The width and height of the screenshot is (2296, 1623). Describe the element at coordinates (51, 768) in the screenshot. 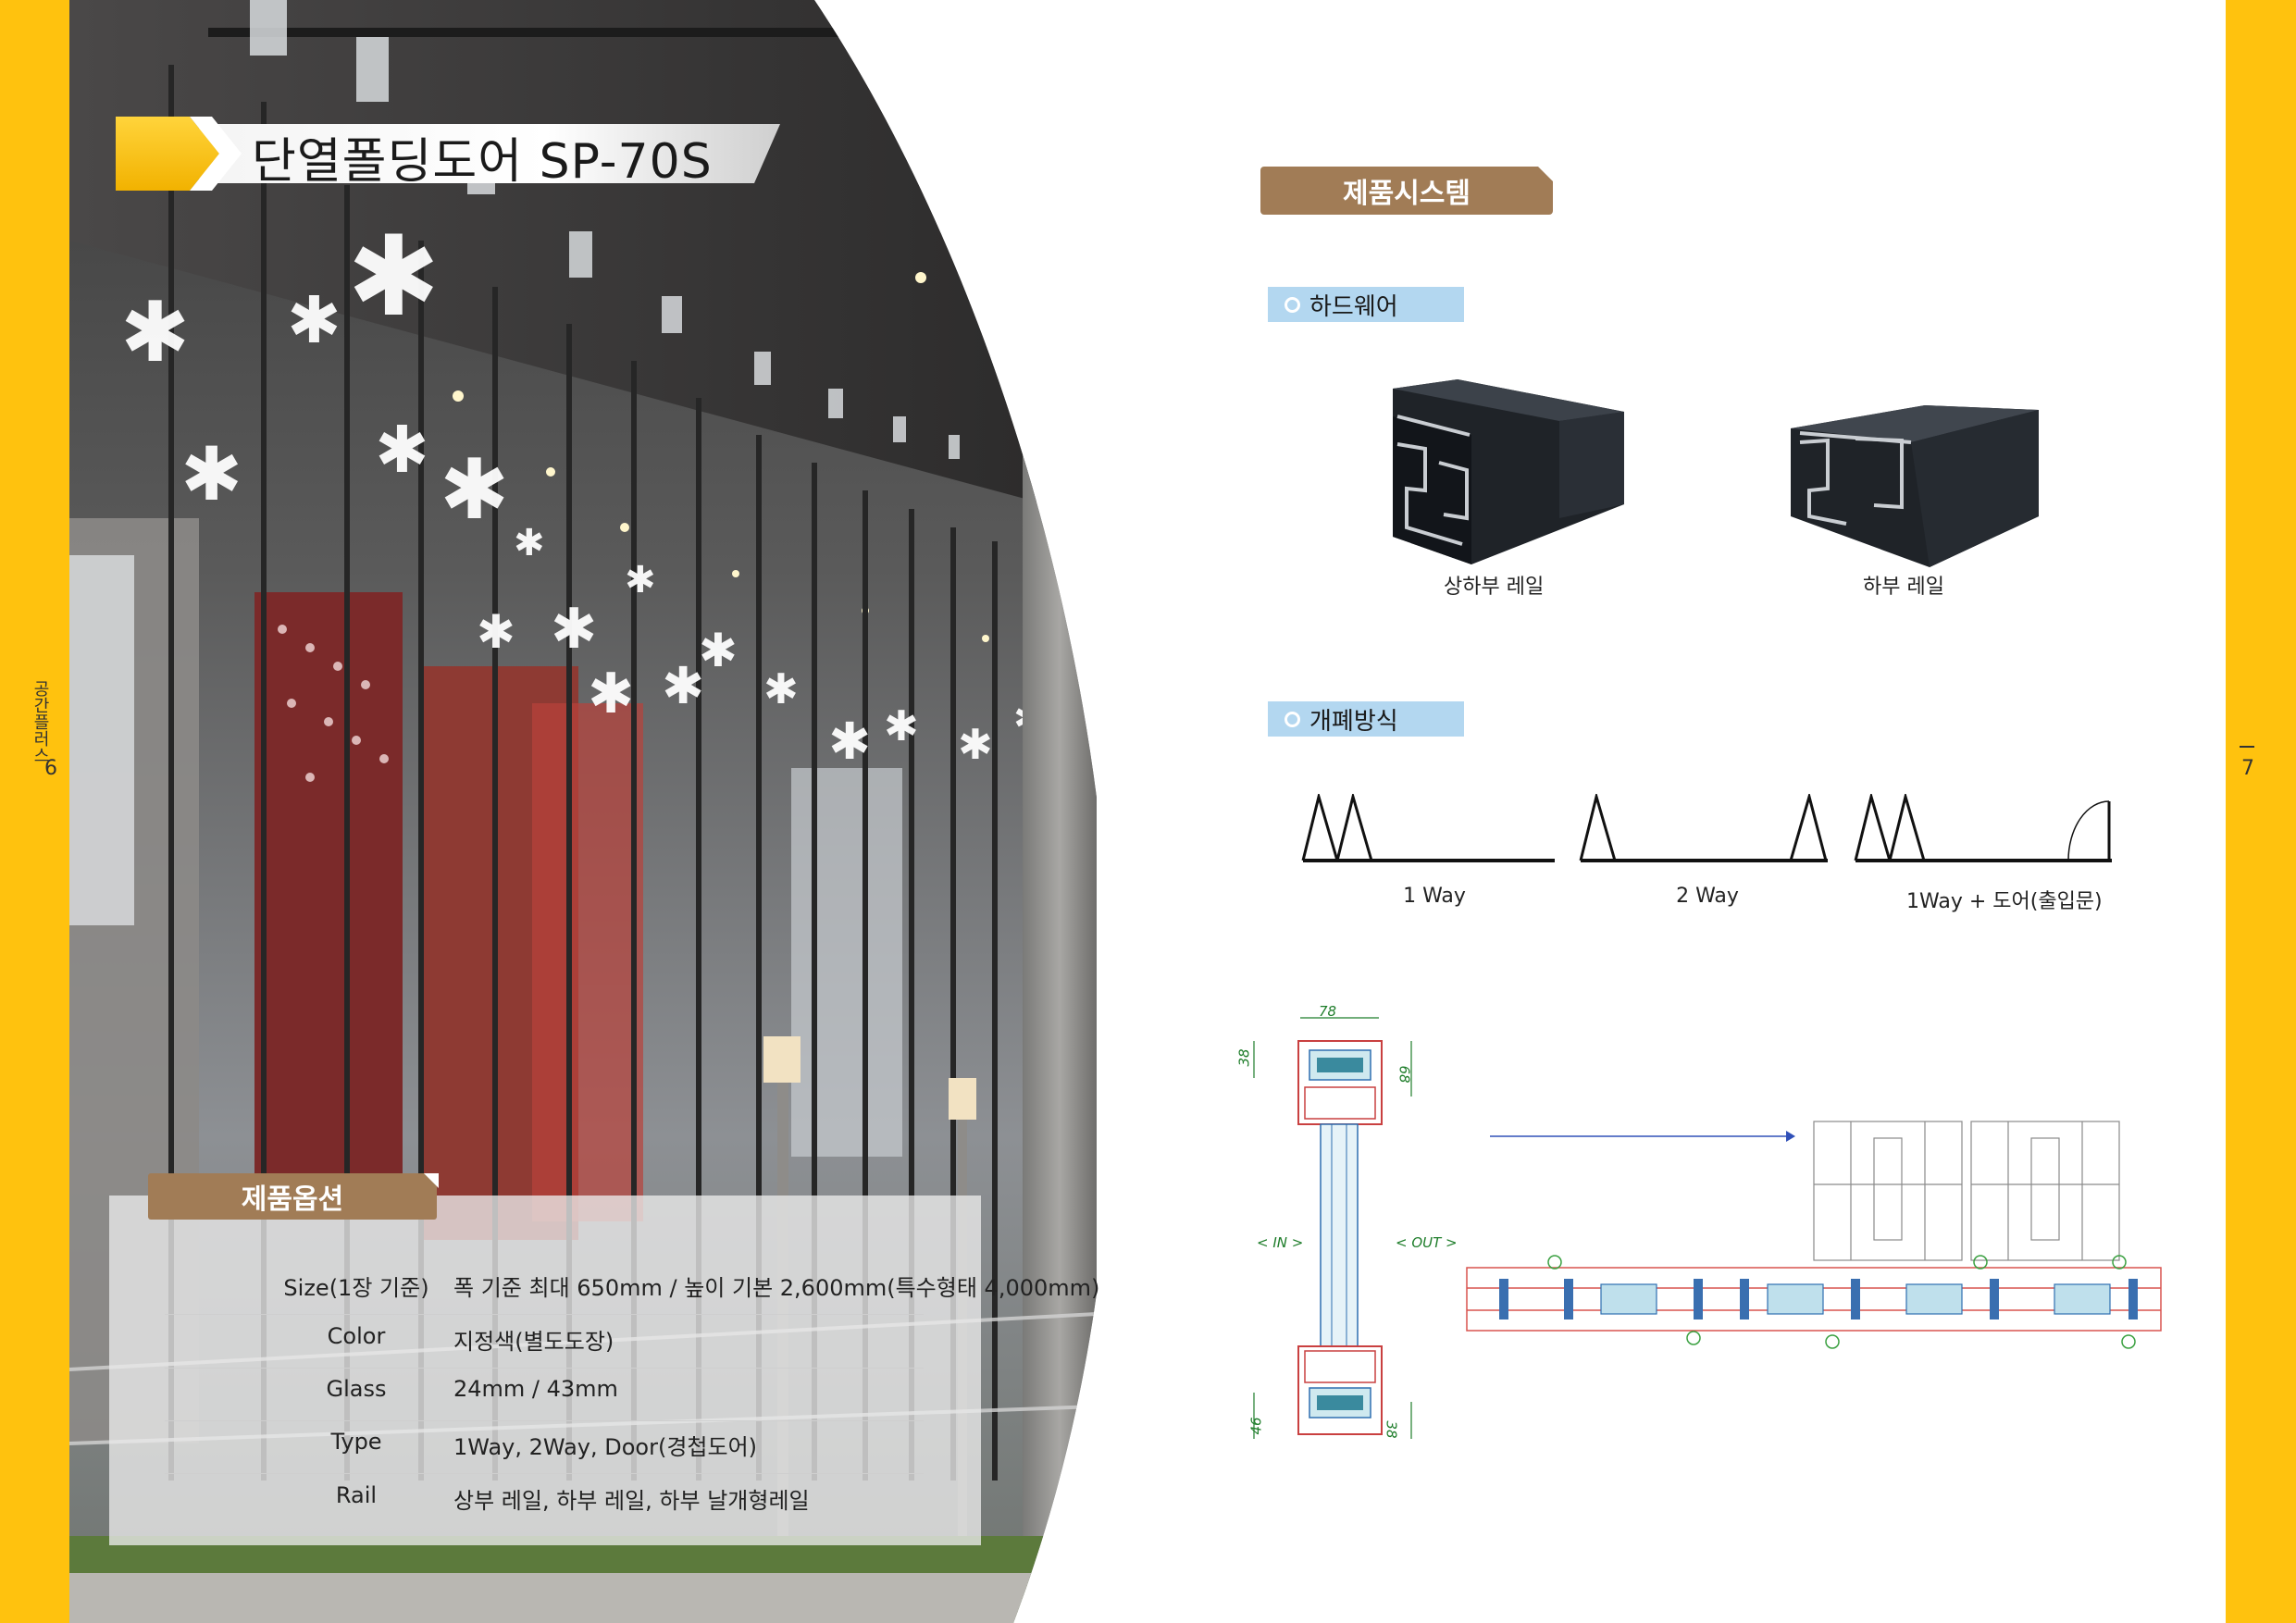

I see `left-page-number: 6` at that location.